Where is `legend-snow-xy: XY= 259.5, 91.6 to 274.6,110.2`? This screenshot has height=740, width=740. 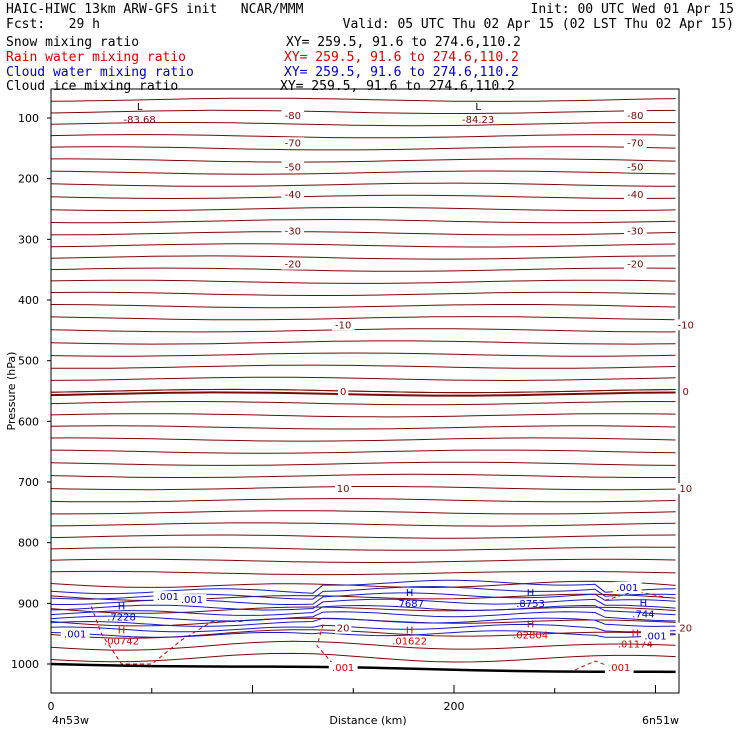
legend-snow-xy: XY= 259.5, 91.6 to 274.6,110.2 is located at coordinates (403, 42).